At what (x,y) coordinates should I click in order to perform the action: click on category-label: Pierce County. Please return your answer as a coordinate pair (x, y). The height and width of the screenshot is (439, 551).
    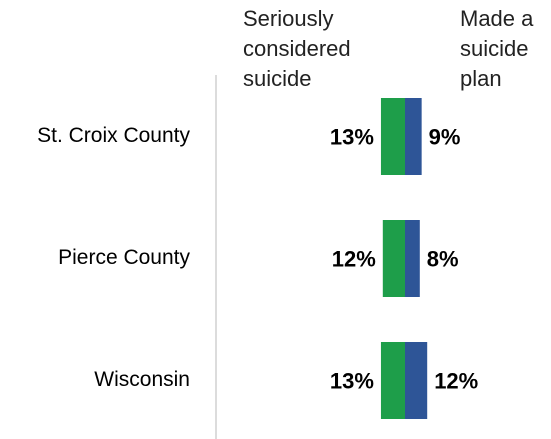
    Looking at the image, I should click on (124, 257).